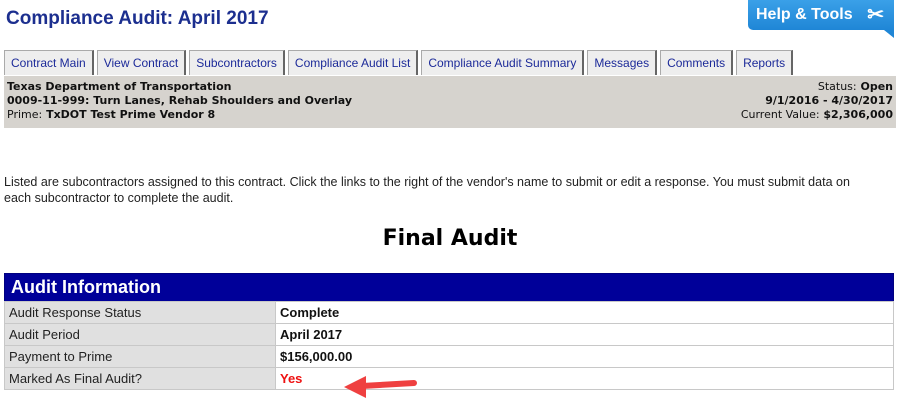  I want to click on row-label: Audit Response Status, so click(140, 312).